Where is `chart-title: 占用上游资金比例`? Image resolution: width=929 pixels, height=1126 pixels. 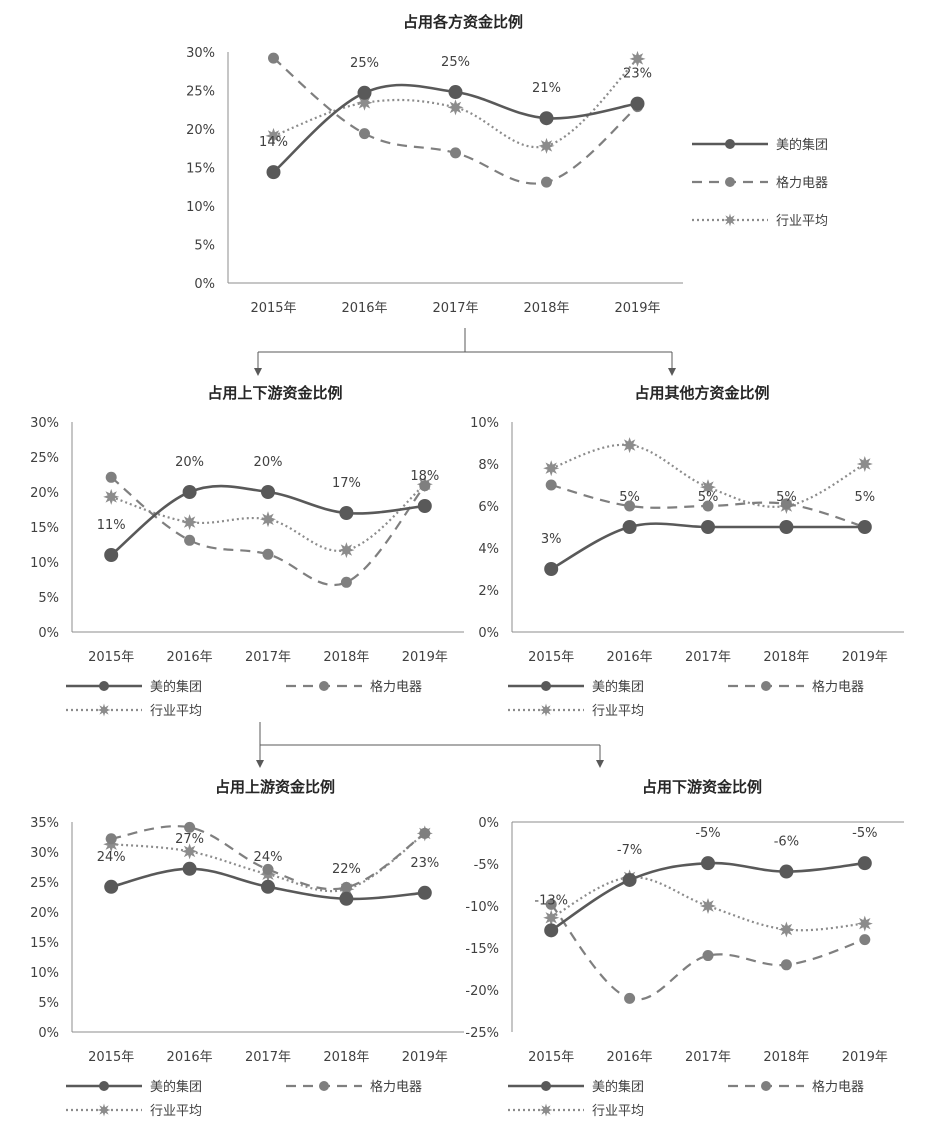
chart-title: 占用上游资金比例 is located at coordinates (275, 787).